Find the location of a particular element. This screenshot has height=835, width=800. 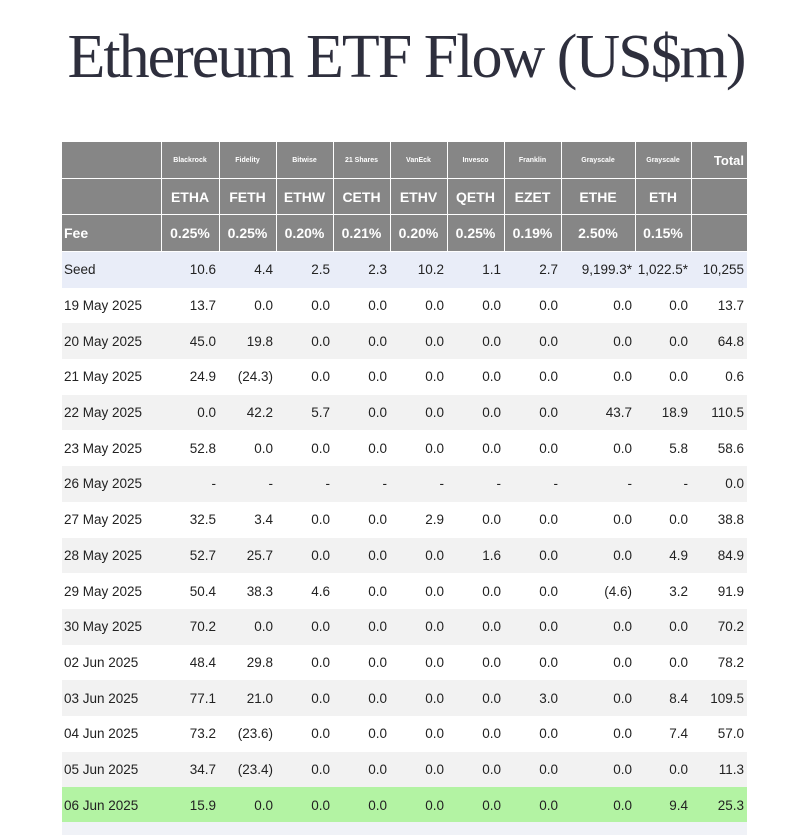

flow-cell: 43.7 is located at coordinates (598, 412).